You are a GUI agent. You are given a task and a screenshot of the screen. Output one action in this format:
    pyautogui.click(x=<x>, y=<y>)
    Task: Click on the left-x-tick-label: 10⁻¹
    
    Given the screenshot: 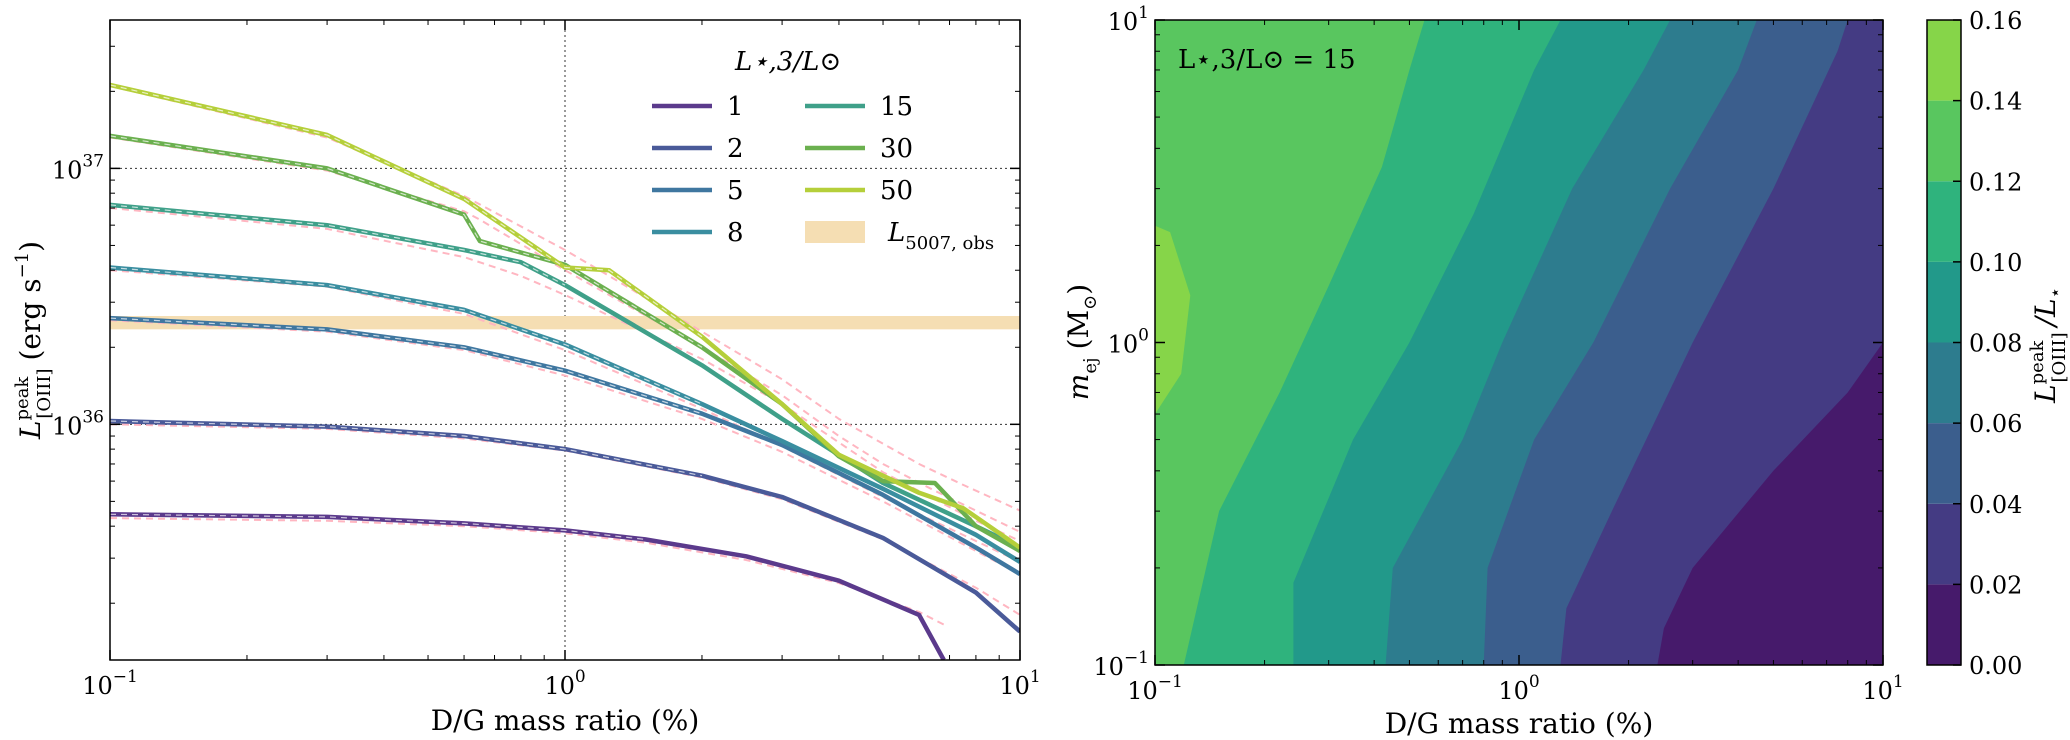 What is the action you would take?
    pyautogui.click(x=110, y=683)
    